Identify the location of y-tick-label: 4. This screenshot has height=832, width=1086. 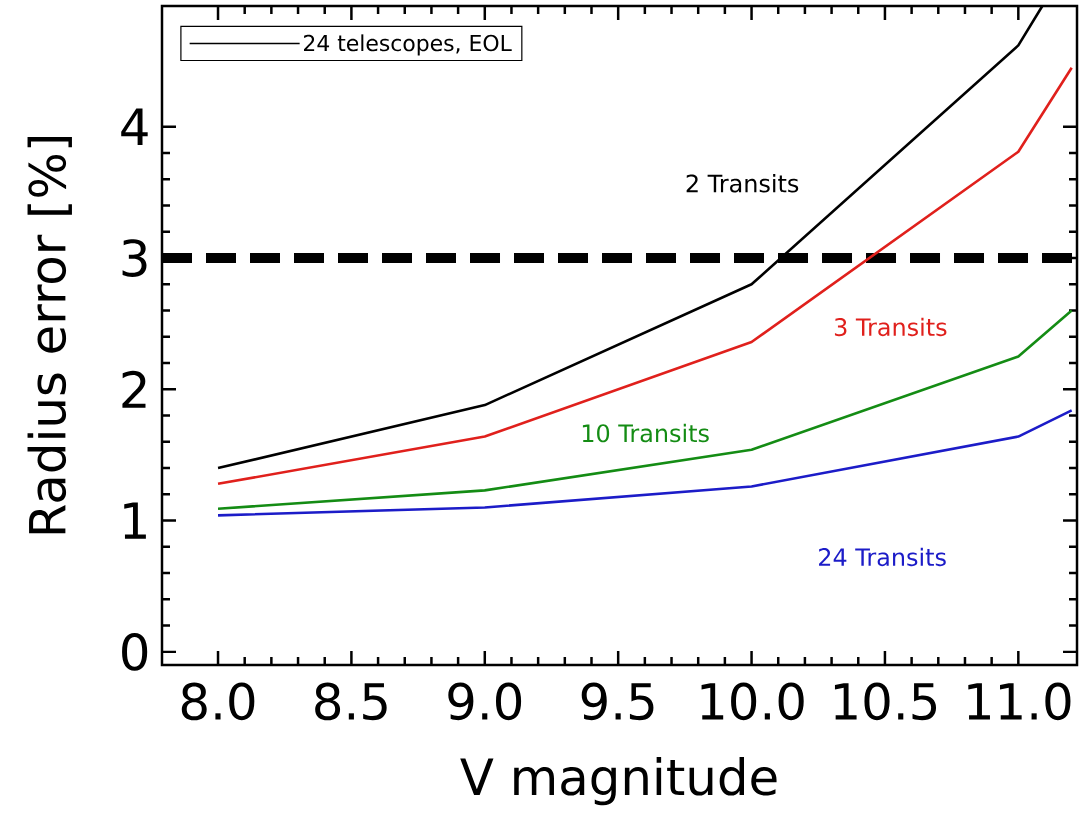
(134, 126).